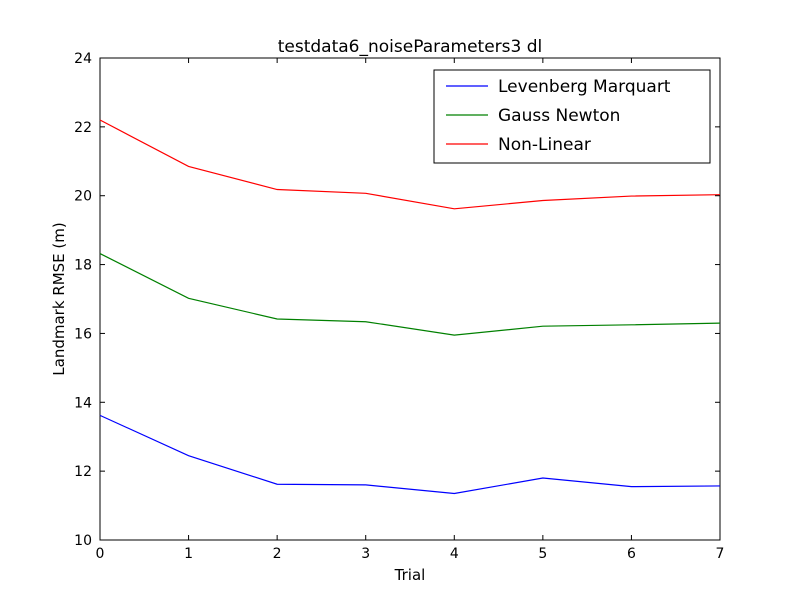 This screenshot has width=800, height=600. What do you see at coordinates (631, 554) in the screenshot?
I see `x-tick-label: 6` at bounding box center [631, 554].